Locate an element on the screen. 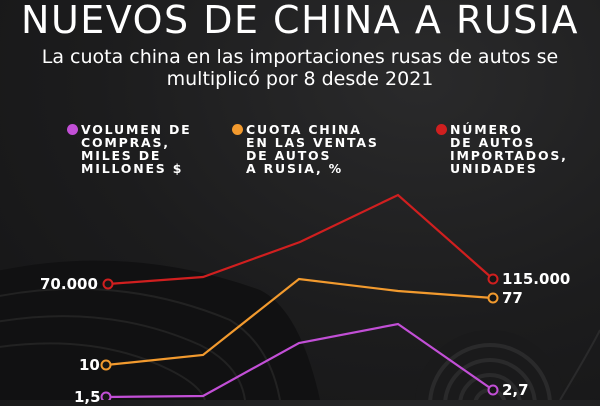  series-line-red is located at coordinates (300, 239).